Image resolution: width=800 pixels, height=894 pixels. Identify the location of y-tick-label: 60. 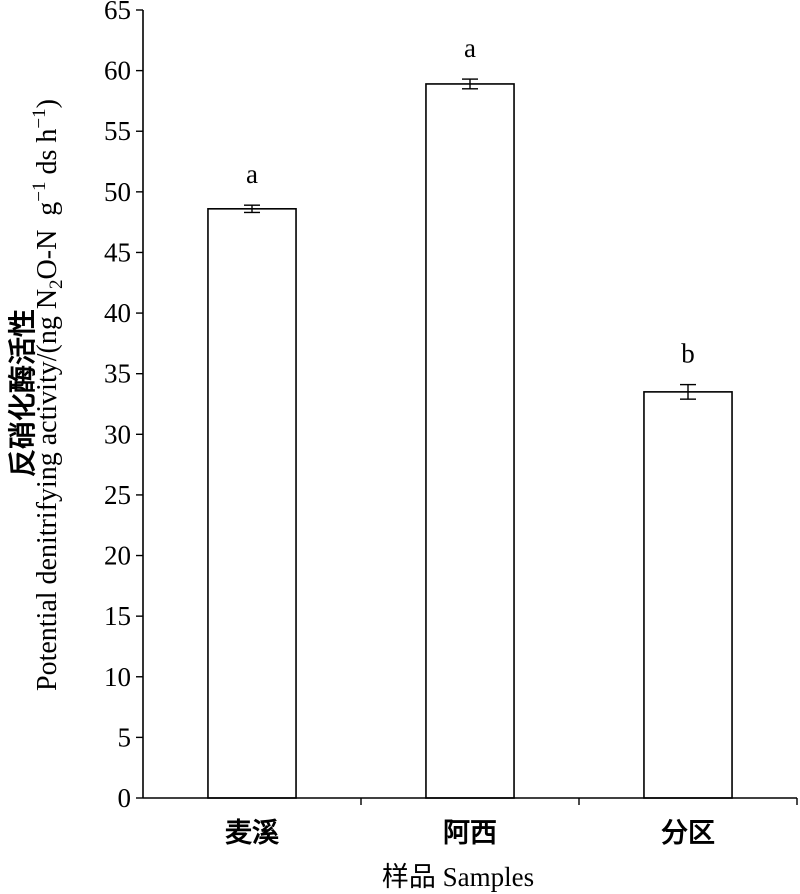
(117, 71).